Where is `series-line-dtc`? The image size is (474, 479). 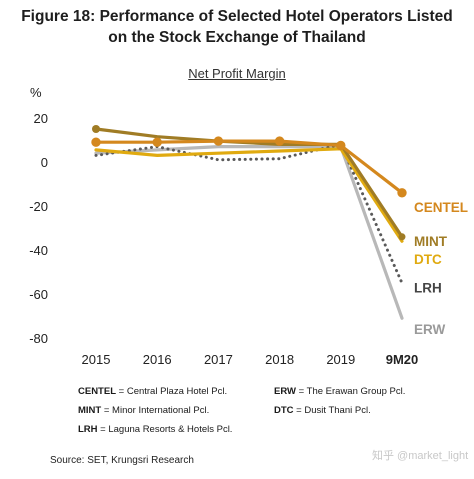 series-line-dtc is located at coordinates (249, 195).